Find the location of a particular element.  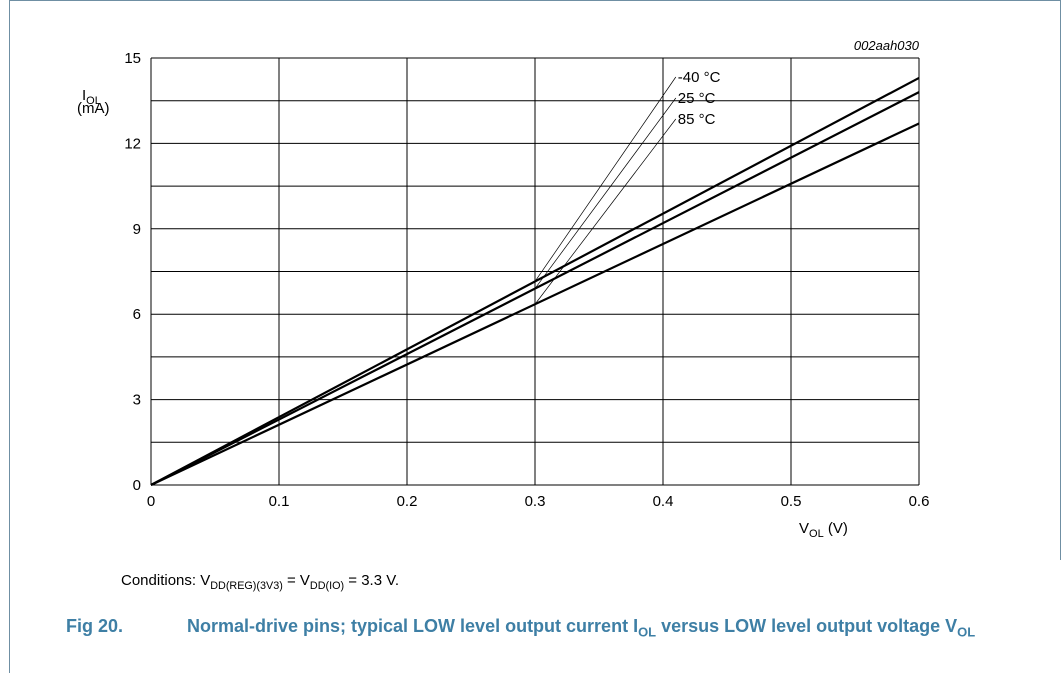

y-axis-unit: (mA) is located at coordinates (93, 108).